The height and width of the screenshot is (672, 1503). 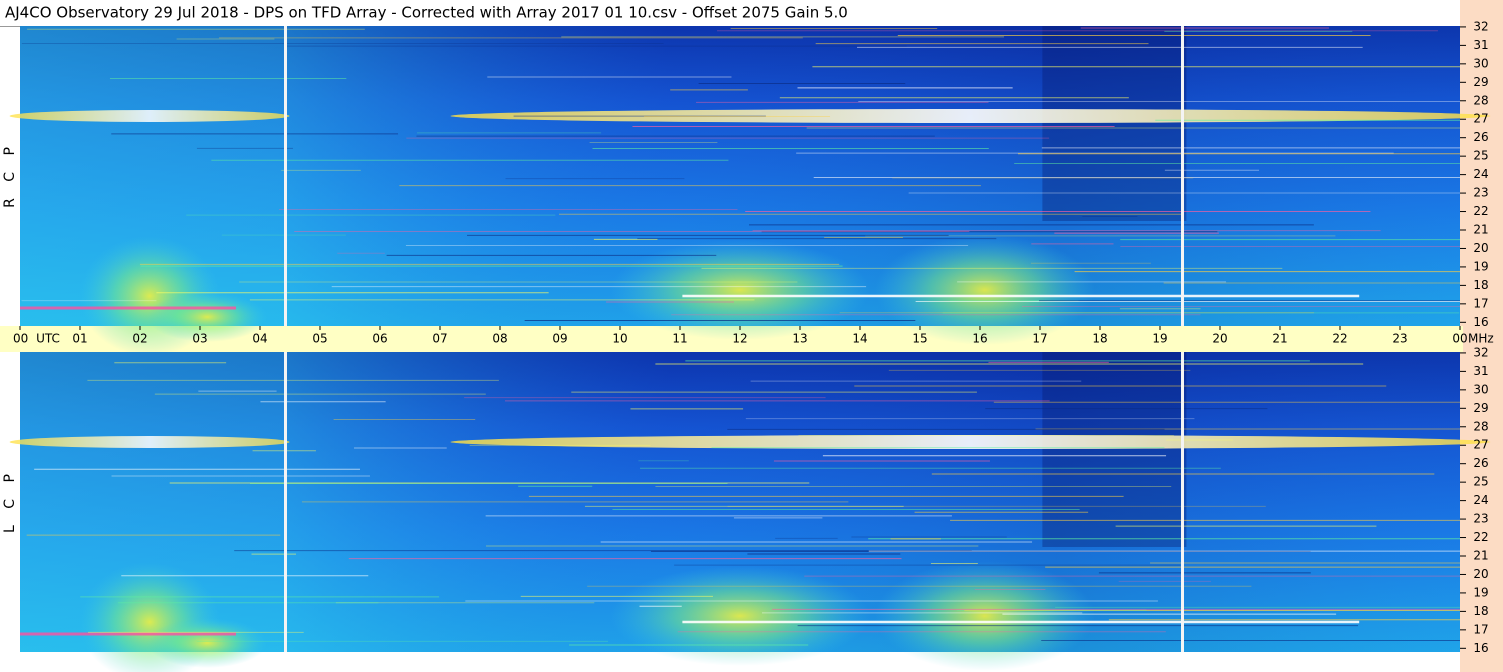 What do you see at coordinates (199, 339) in the screenshot?
I see `x-tick-label: 03` at bounding box center [199, 339].